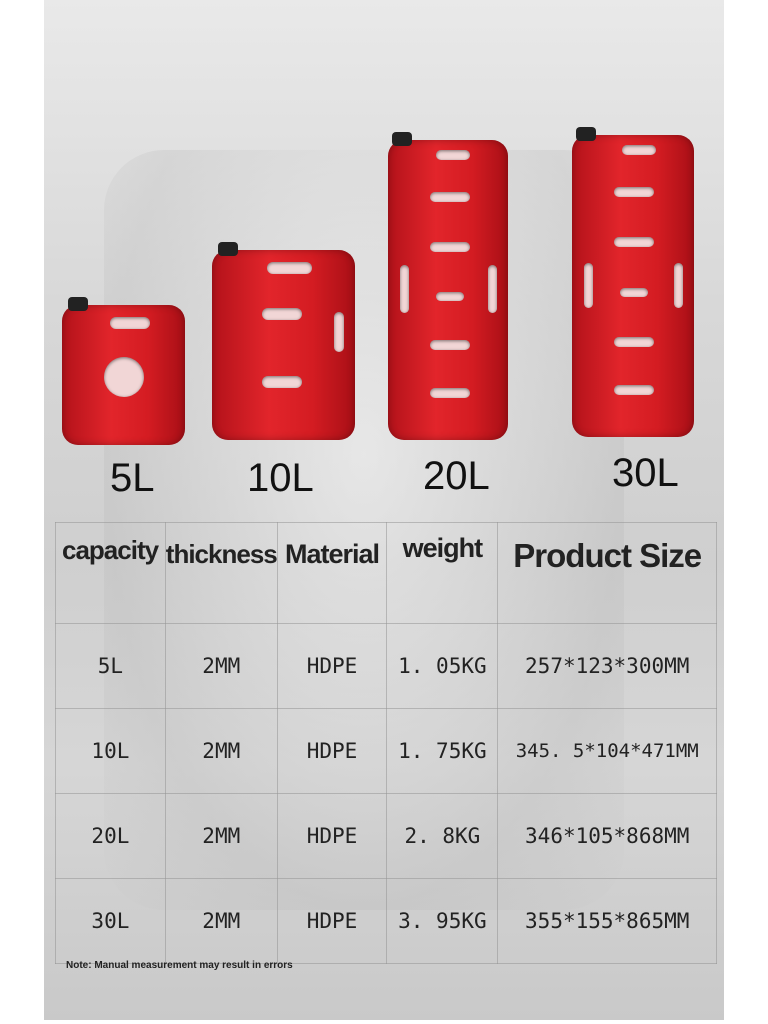 This screenshot has width=768, height=1024. Describe the element at coordinates (110, 573) in the screenshot. I see `header-capacity: capacity` at that location.